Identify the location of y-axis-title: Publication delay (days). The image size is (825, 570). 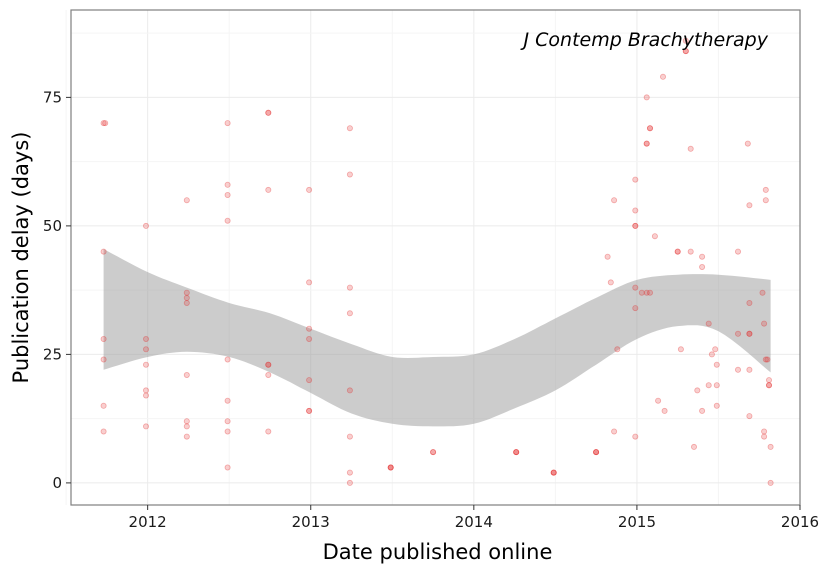
(21, 258).